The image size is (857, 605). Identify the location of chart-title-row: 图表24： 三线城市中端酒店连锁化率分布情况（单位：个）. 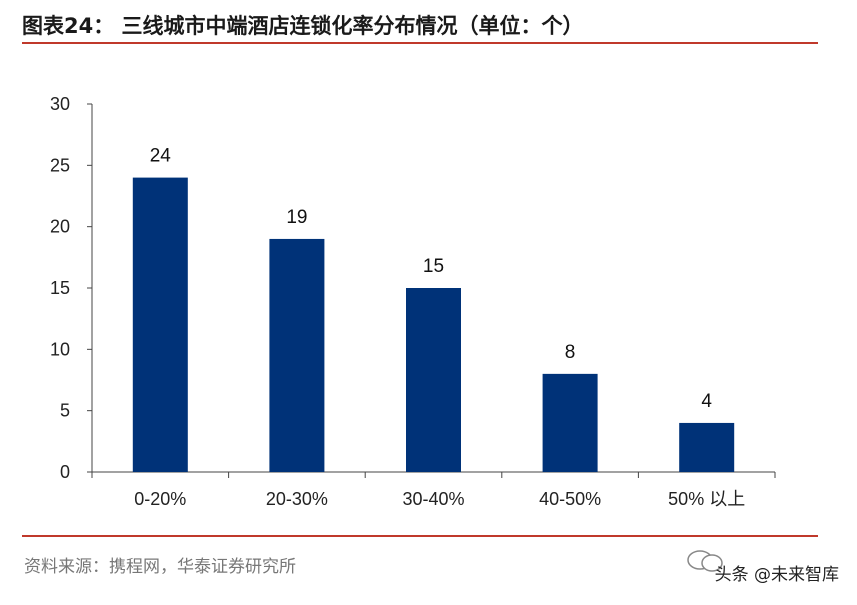
(422, 25).